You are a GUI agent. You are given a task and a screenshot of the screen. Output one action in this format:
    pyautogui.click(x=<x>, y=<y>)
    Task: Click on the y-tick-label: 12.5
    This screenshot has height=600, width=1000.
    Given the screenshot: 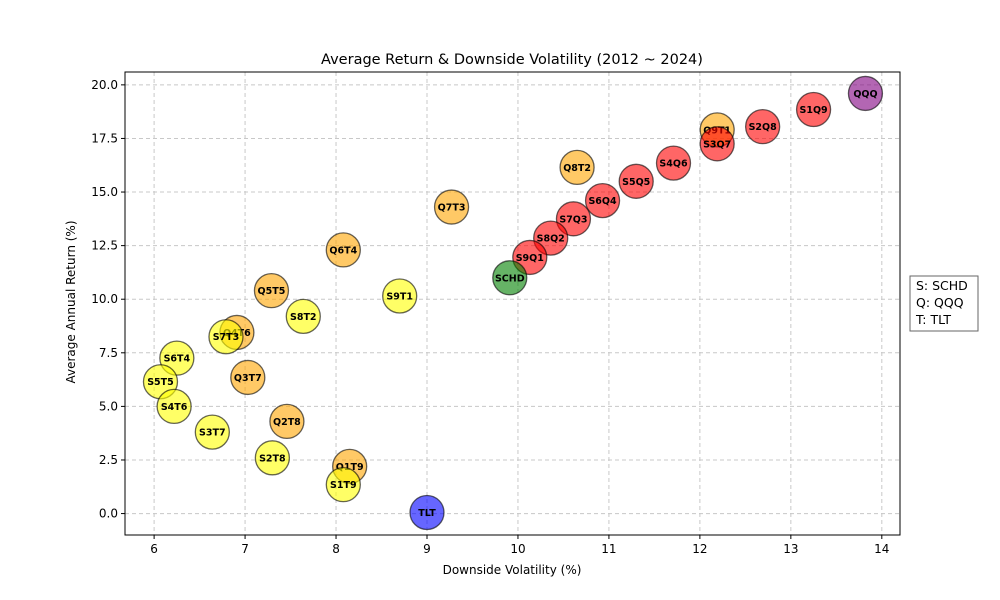 What is the action you would take?
    pyautogui.click(x=104, y=246)
    